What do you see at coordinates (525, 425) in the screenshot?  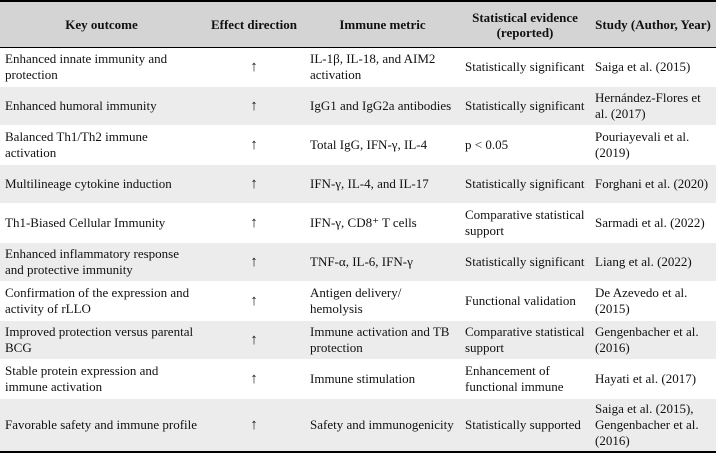 I see `table-cell: Statistically supported` at bounding box center [525, 425].